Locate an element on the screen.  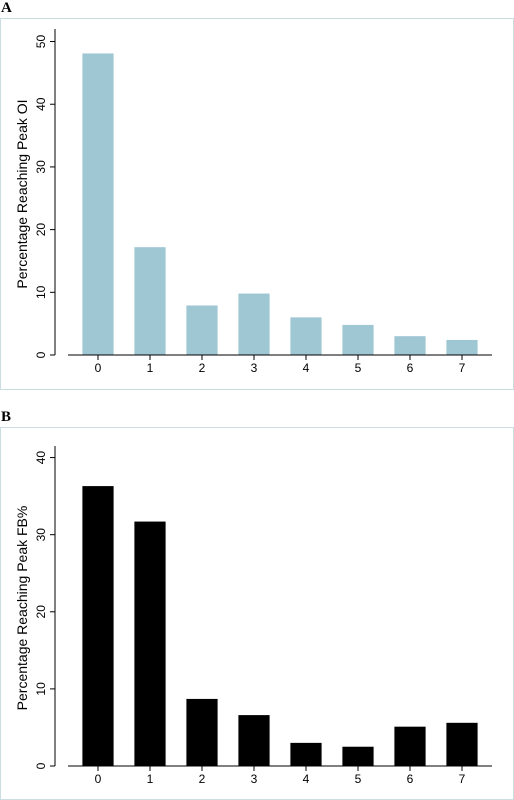
y-axis-title: Percentage Reaching Peak OI is located at coordinates (22, 193).